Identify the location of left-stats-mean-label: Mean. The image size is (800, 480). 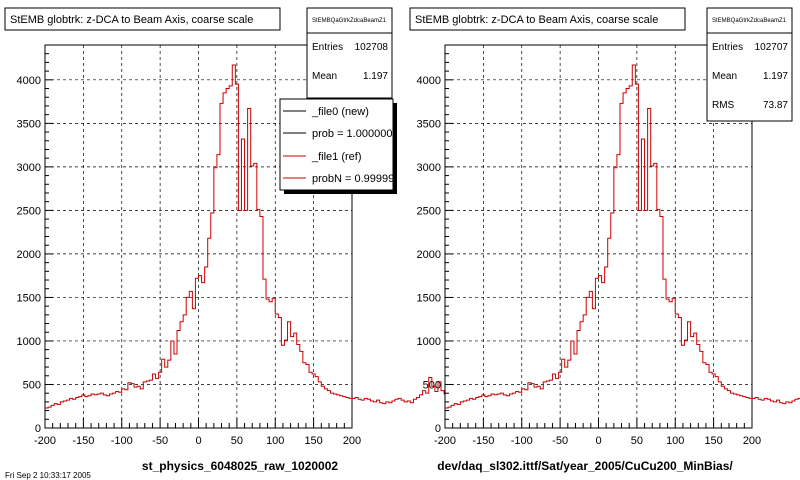
(324, 76).